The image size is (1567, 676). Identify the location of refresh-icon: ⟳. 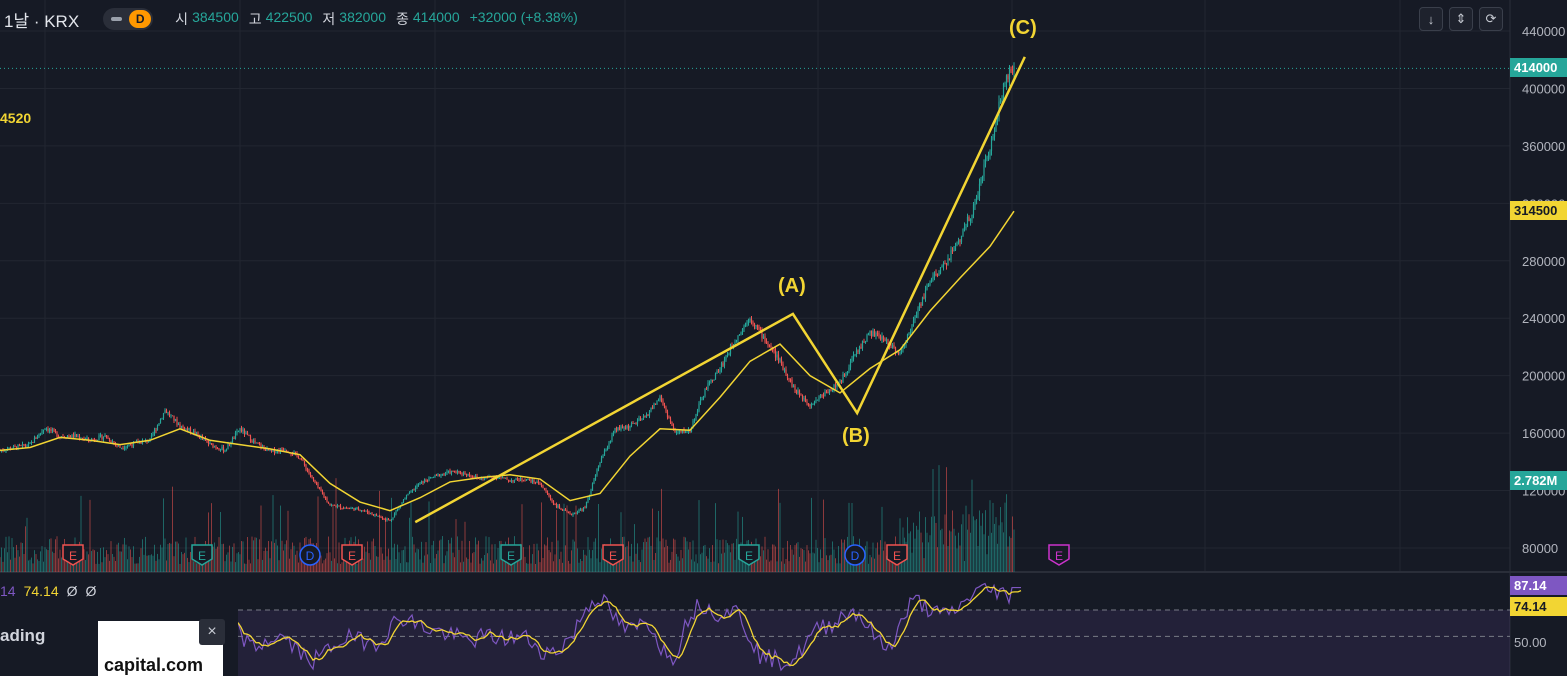
(1491, 19).